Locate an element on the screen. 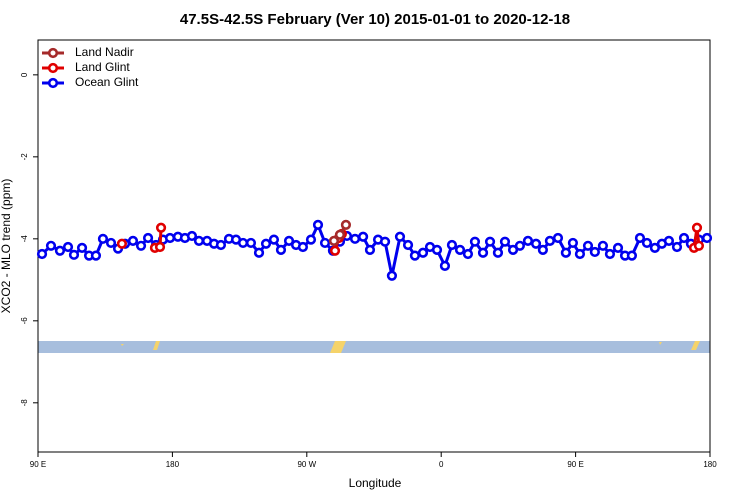  ocean-strip is located at coordinates (374, 347).